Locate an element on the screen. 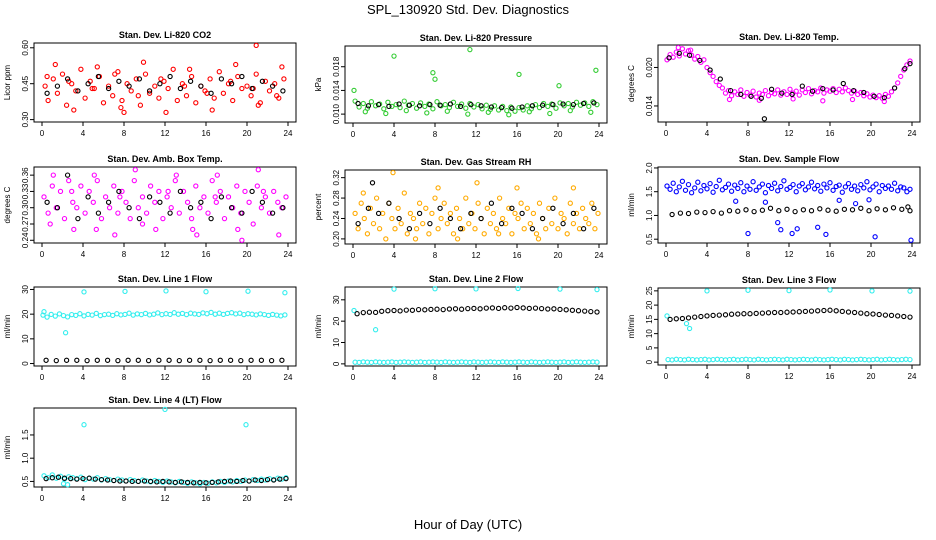 This screenshot has width=936, height=540. y-tick-label: 0.60 is located at coordinates (25, 47).